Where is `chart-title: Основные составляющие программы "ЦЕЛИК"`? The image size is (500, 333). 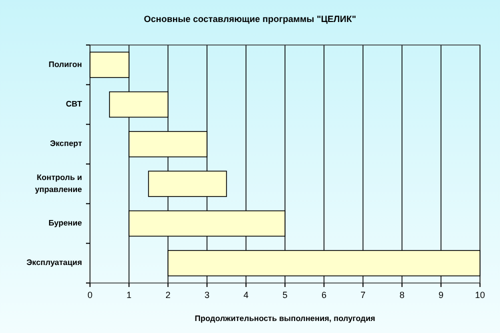 chart-title: Основные составляющие программы "ЦЕЛИК" is located at coordinates (250, 19).